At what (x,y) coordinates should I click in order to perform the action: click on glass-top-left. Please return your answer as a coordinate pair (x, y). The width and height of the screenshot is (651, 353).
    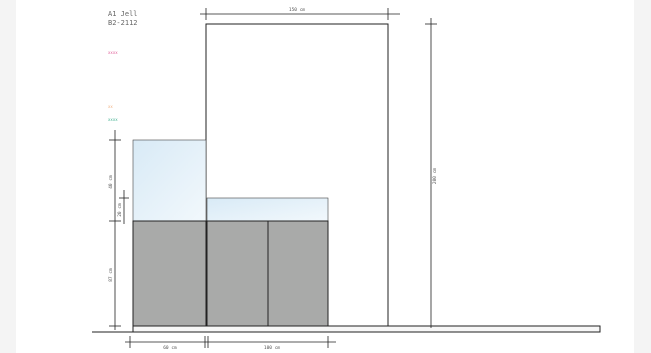
    Looking at the image, I should click on (169, 180).